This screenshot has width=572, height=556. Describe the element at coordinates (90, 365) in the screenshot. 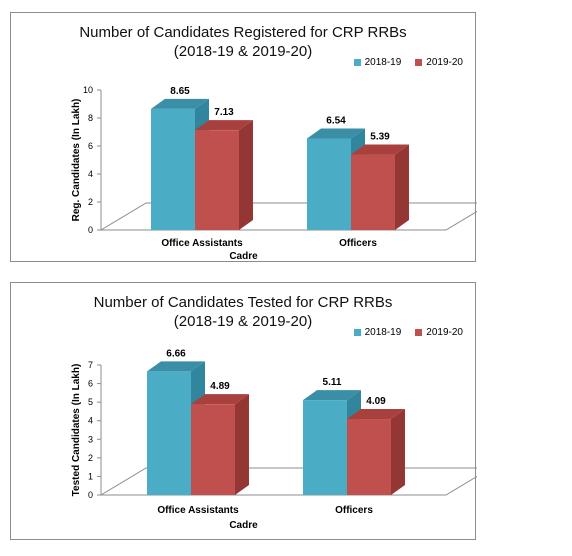

I see `y-tick-label: 7` at that location.